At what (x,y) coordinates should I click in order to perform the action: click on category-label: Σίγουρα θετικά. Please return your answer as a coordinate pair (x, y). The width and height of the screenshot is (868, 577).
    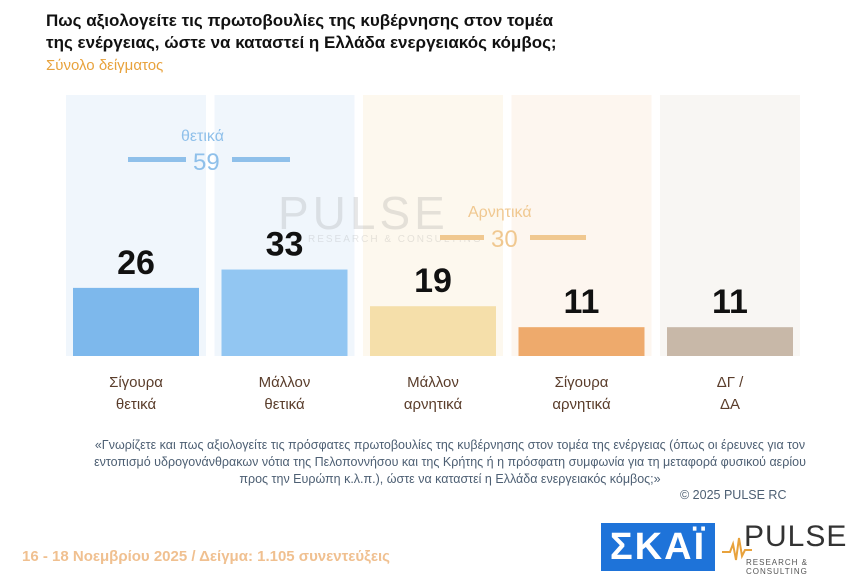
    Looking at the image, I should click on (136, 394).